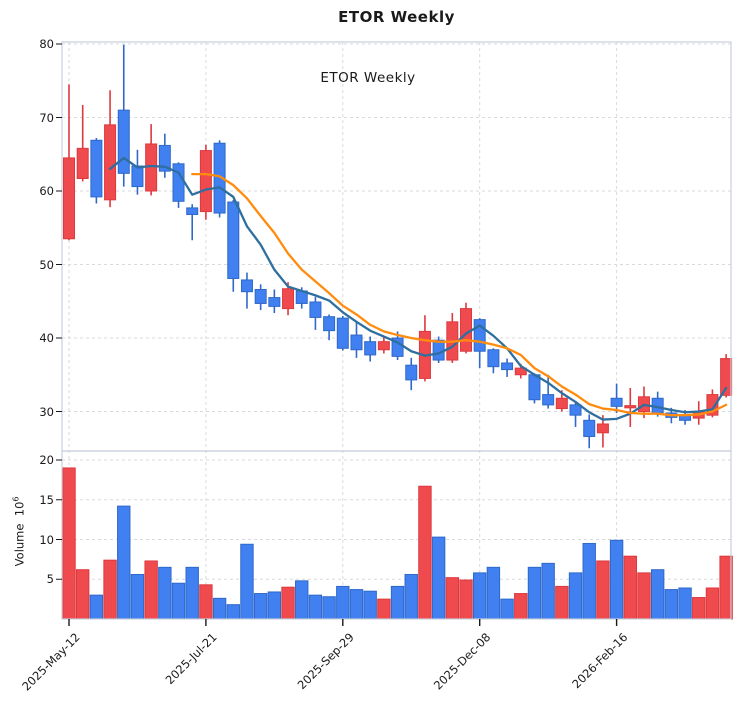 This screenshot has height=714, width=743. What do you see at coordinates (46, 264) in the screenshot?
I see `price-tick-label: 50` at bounding box center [46, 264].